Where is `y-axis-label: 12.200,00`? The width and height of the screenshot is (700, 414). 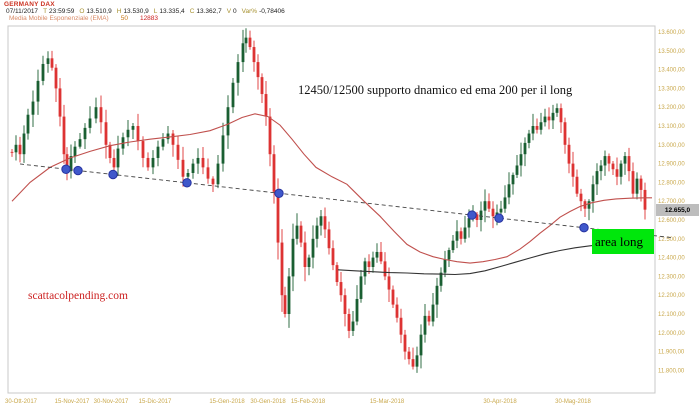 y-axis-label: 12.200,00 is located at coordinates (671, 296).